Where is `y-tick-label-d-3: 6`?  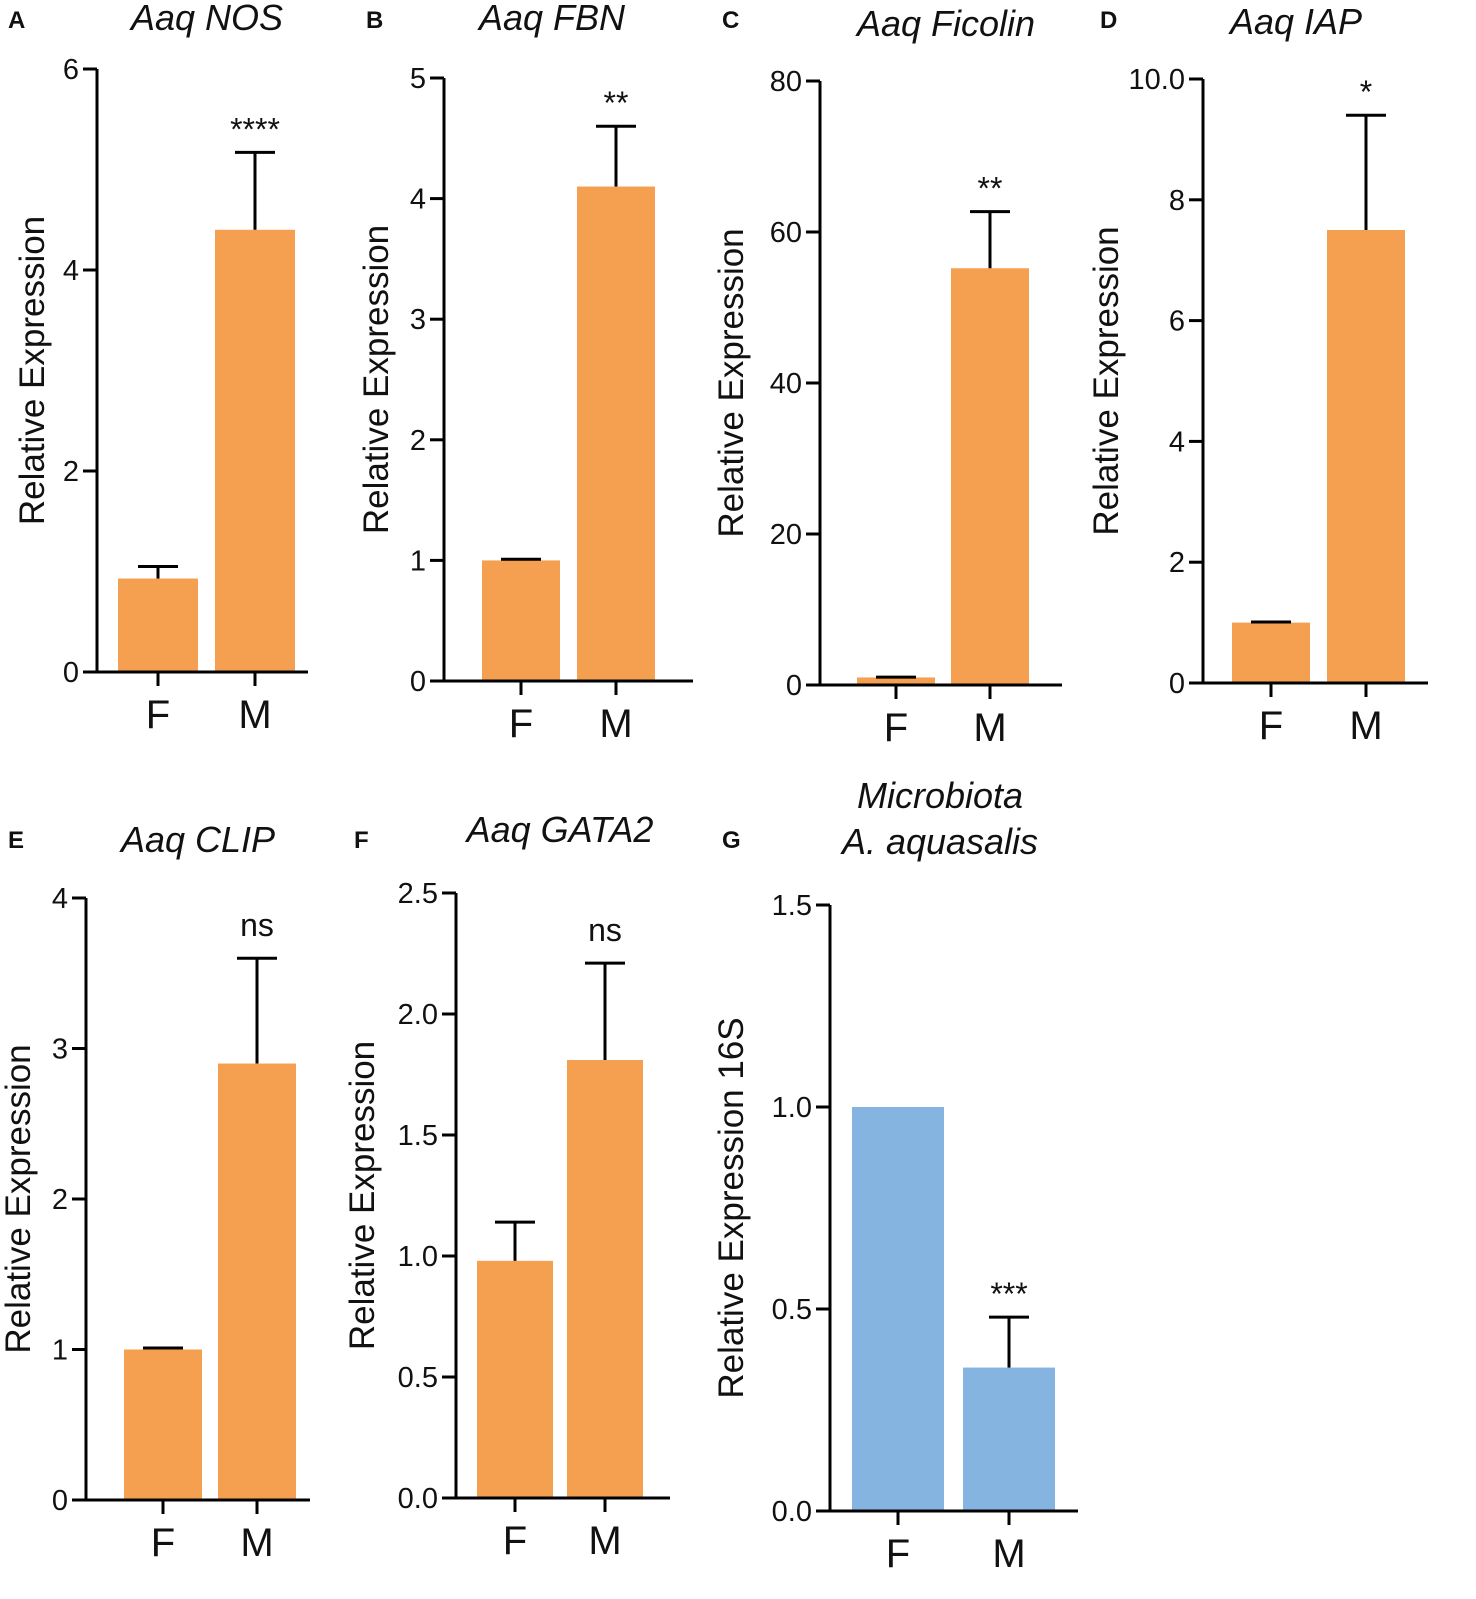
y-tick-label-d-3: 6 is located at coordinates (1177, 322).